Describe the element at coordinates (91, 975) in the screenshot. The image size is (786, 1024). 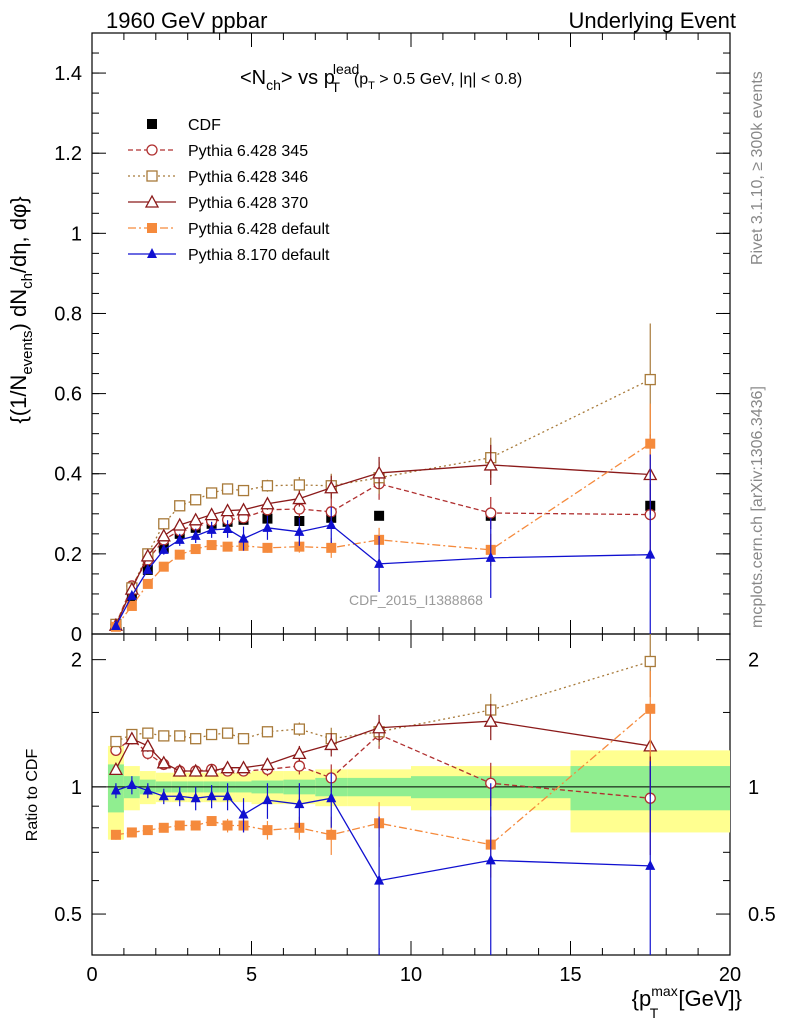
I see `x-tick-label: 0` at that location.